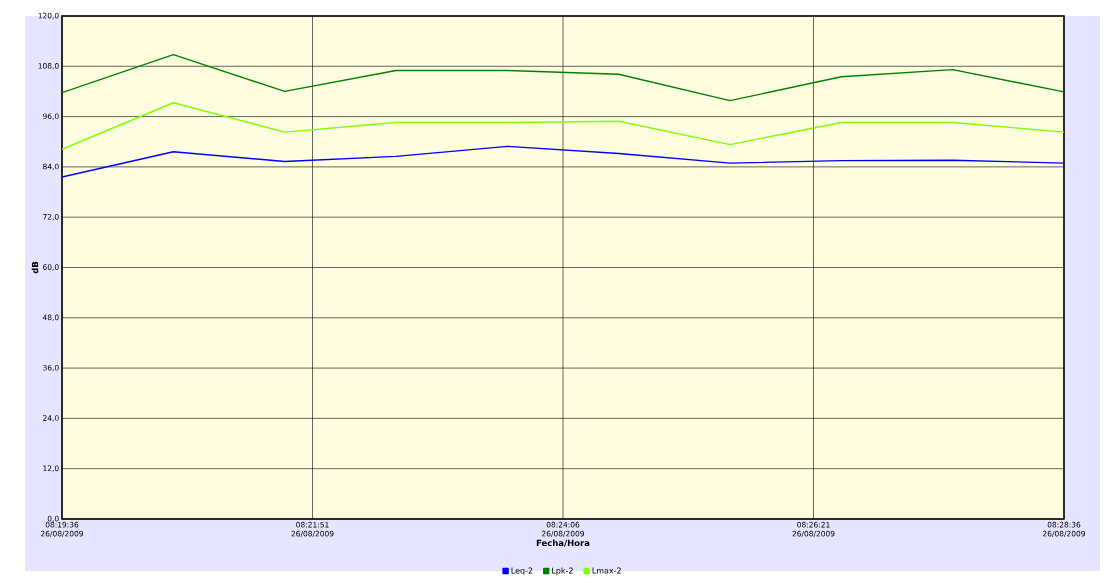 This screenshot has width=1108, height=583. I want to click on x-axis-title: Fecha/Hora, so click(563, 543).